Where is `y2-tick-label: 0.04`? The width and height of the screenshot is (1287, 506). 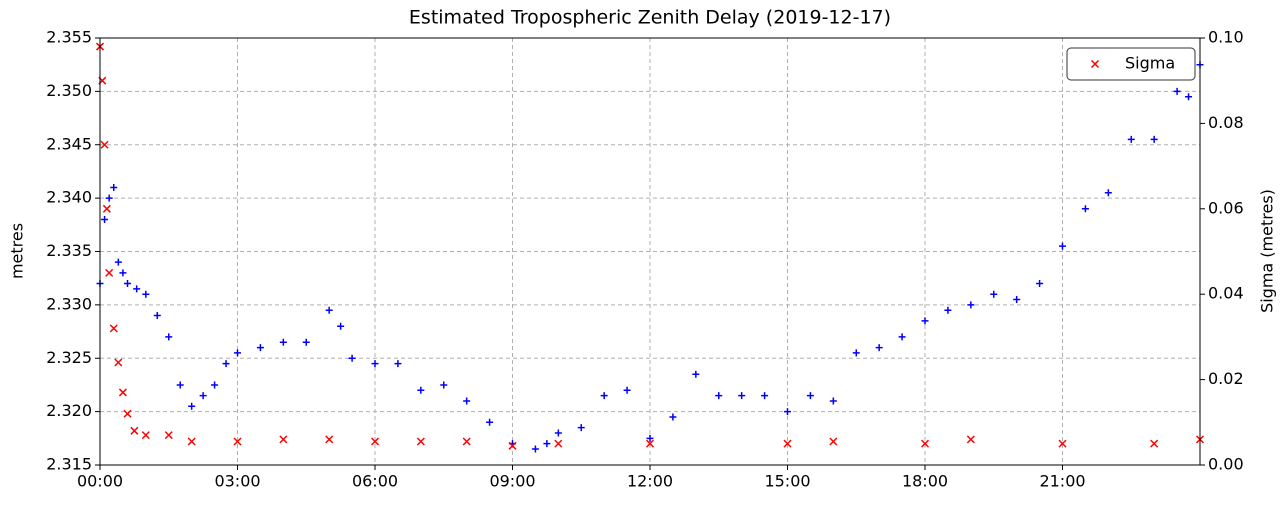 y2-tick-label: 0.04 is located at coordinates (1226, 293).